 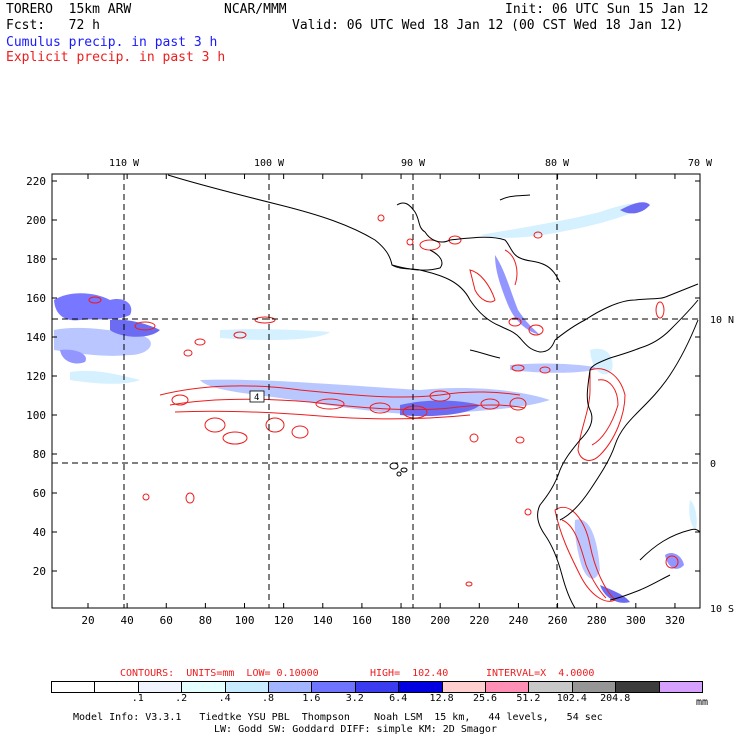 What do you see at coordinates (87, 620) in the screenshot?
I see `x-tick-label: 20` at bounding box center [87, 620].